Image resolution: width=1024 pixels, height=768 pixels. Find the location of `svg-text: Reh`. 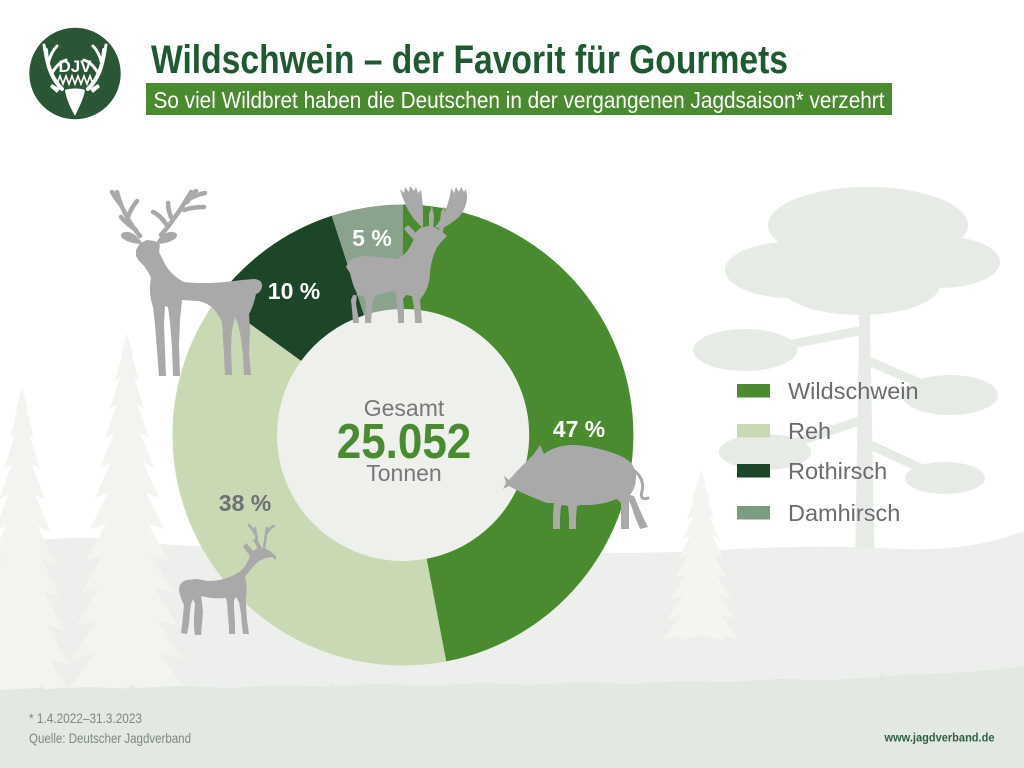

svg-text: Reh is located at coordinates (809, 431).